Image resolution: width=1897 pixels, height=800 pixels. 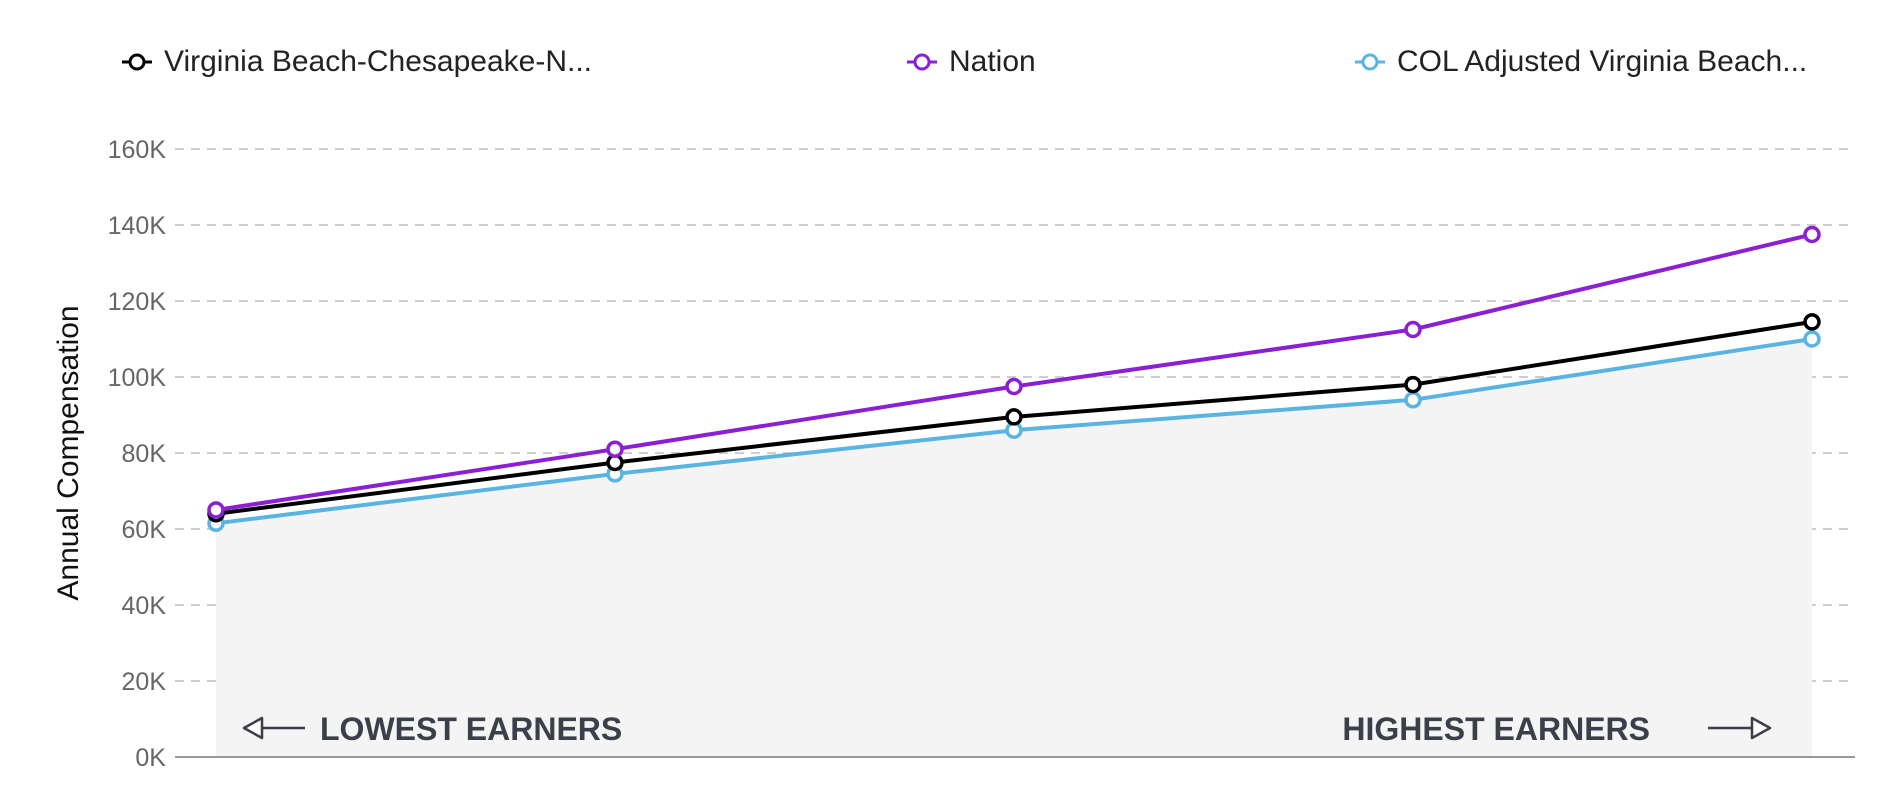 I want to click on y-tick-label: 160K, so click(x=137, y=150).